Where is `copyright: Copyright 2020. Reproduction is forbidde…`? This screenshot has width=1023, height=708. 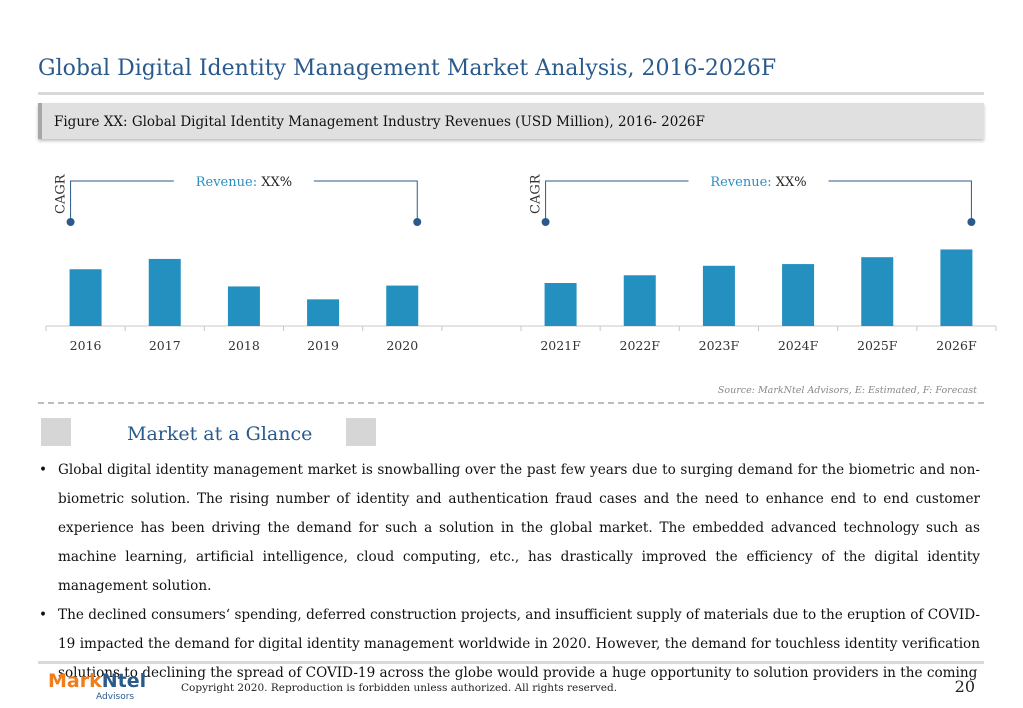
copyright: Copyright 2020. Reproduction is forbidde… is located at coordinates (399, 688).